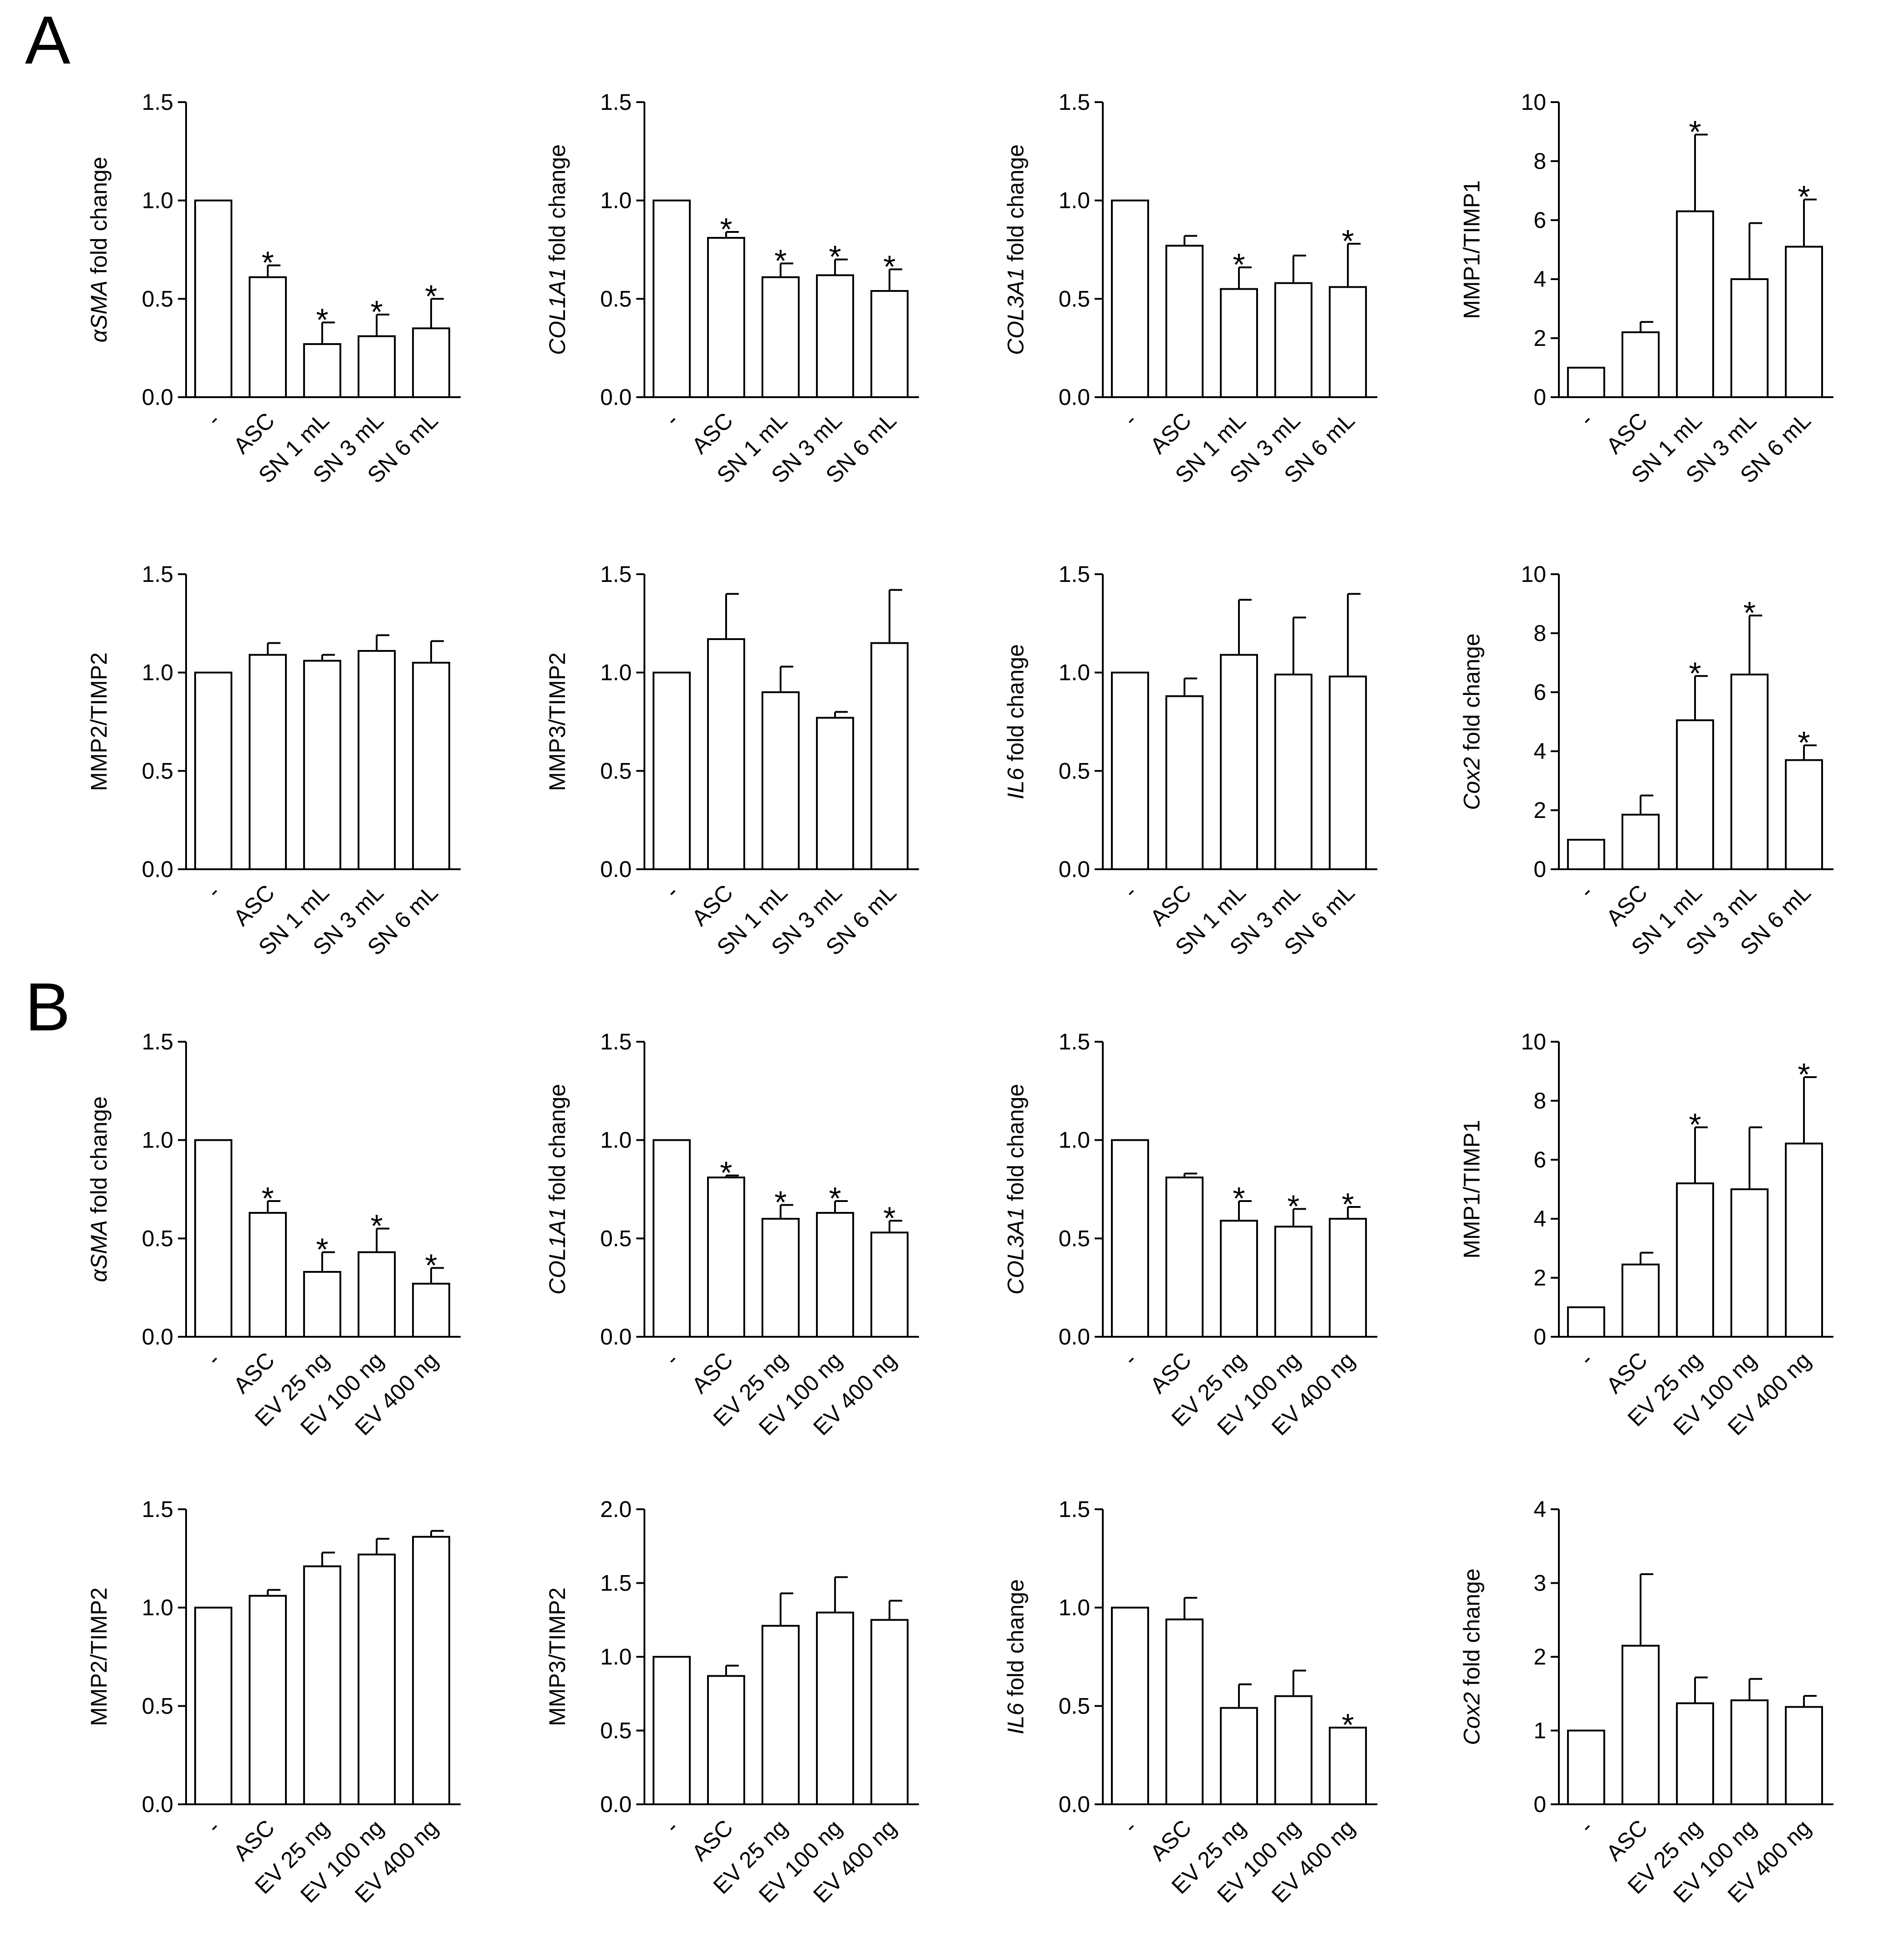 The image size is (1882, 1960). What do you see at coordinates (1539, 1583) in the screenshot?
I see `y-tick-label: 3` at bounding box center [1539, 1583].